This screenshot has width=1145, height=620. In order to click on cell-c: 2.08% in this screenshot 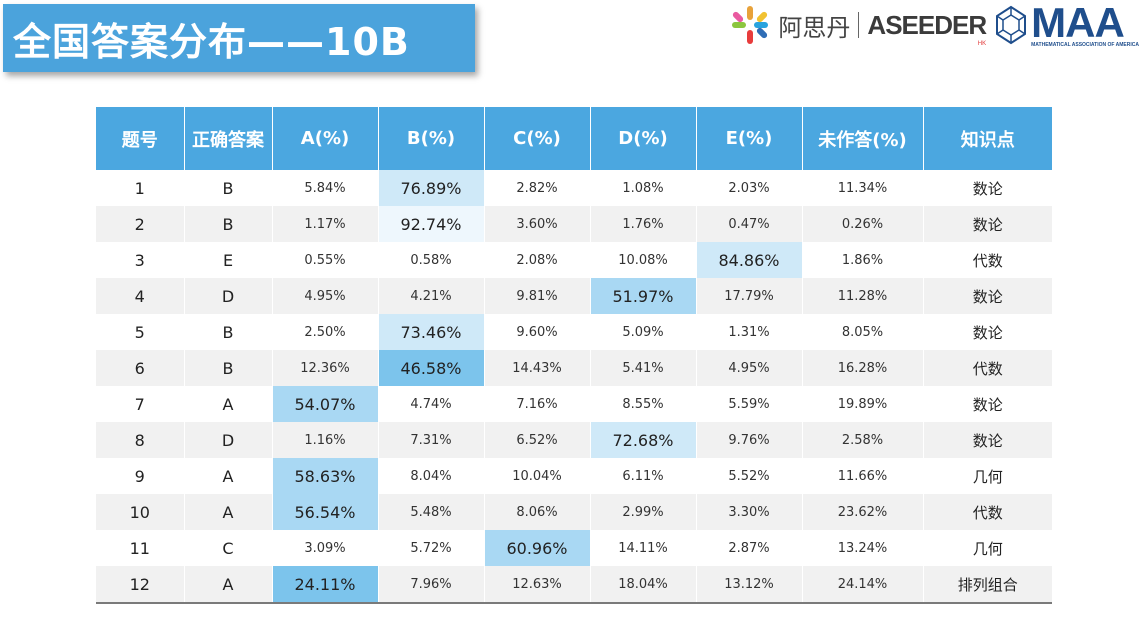, I will do `click(537, 260)`.